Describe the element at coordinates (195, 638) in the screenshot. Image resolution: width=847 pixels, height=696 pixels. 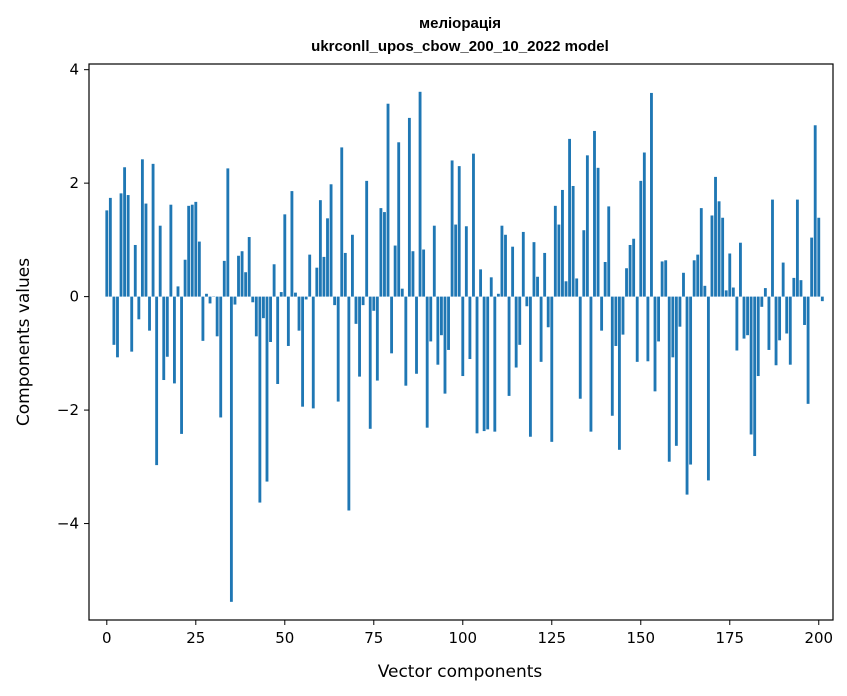
I see `x-tick-label: 25` at that location.